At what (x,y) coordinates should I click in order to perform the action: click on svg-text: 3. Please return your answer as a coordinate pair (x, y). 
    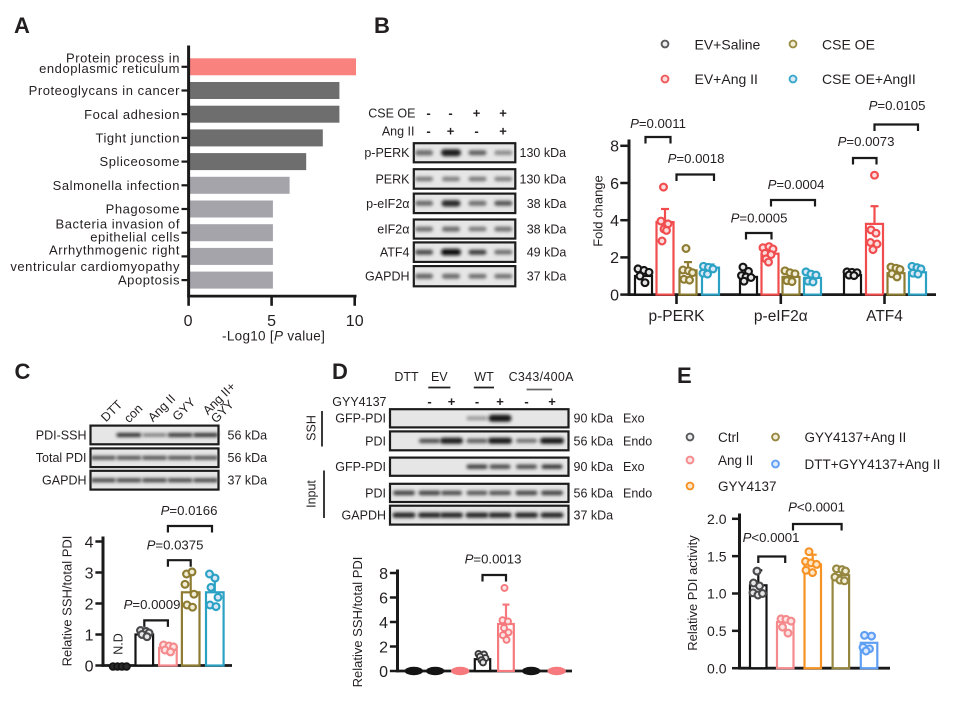
    Looking at the image, I should click on (89, 573).